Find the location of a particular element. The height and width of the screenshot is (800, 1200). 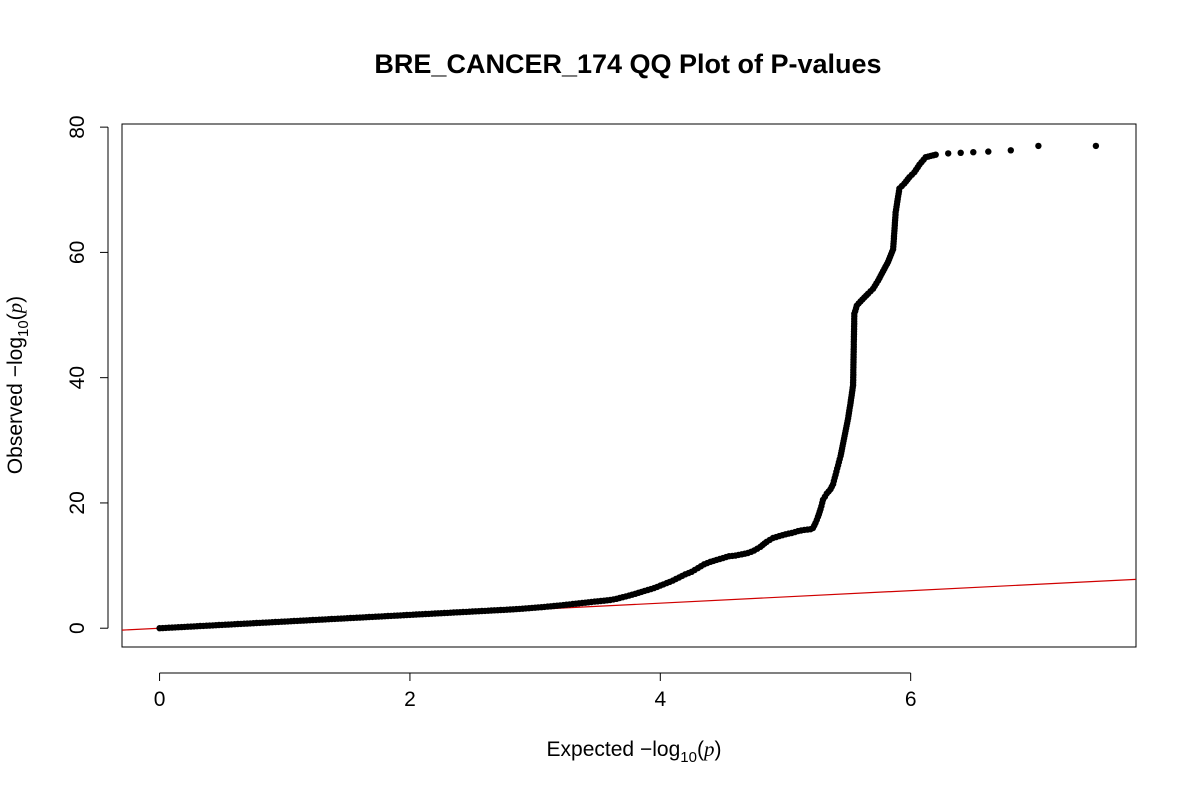

y-axis-label-subscript: 10 is located at coordinates (23, 328).